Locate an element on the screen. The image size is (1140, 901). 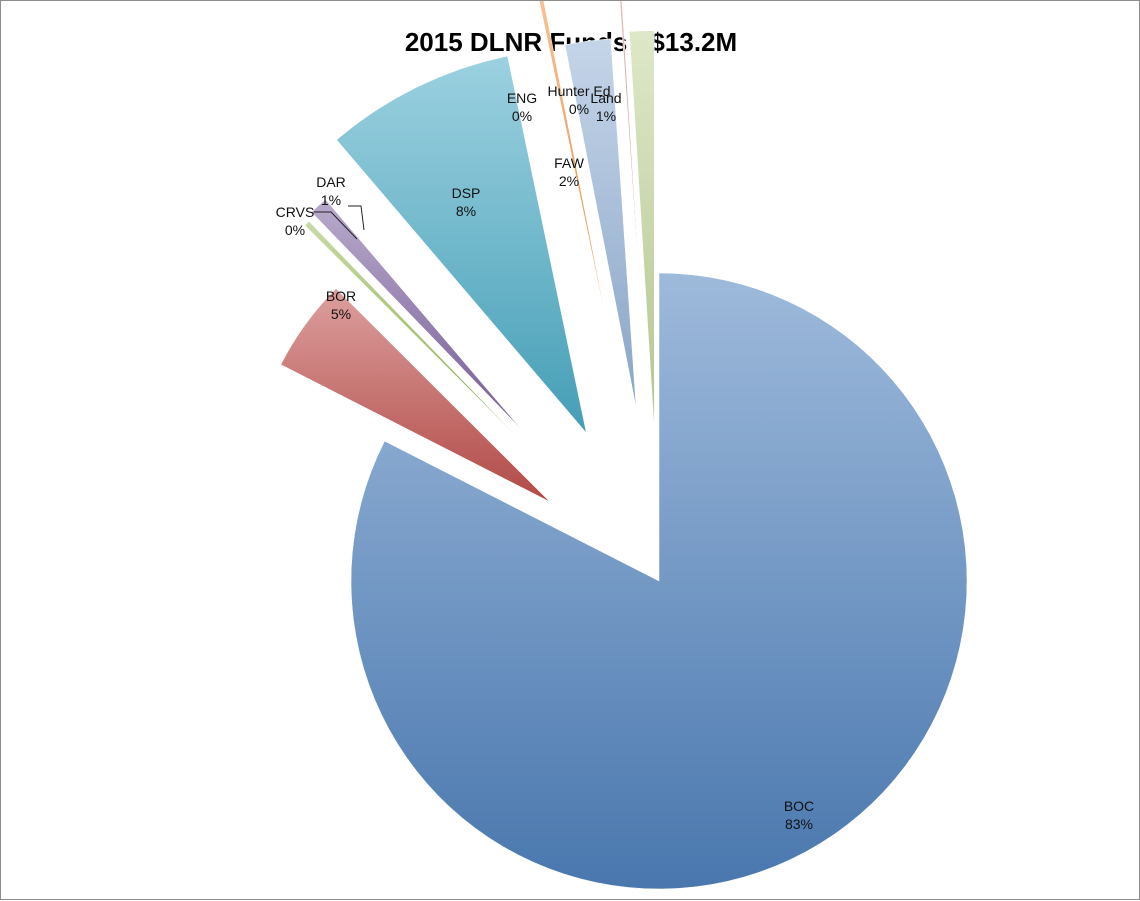
pie-slice-dsp is located at coordinates (461, 244).